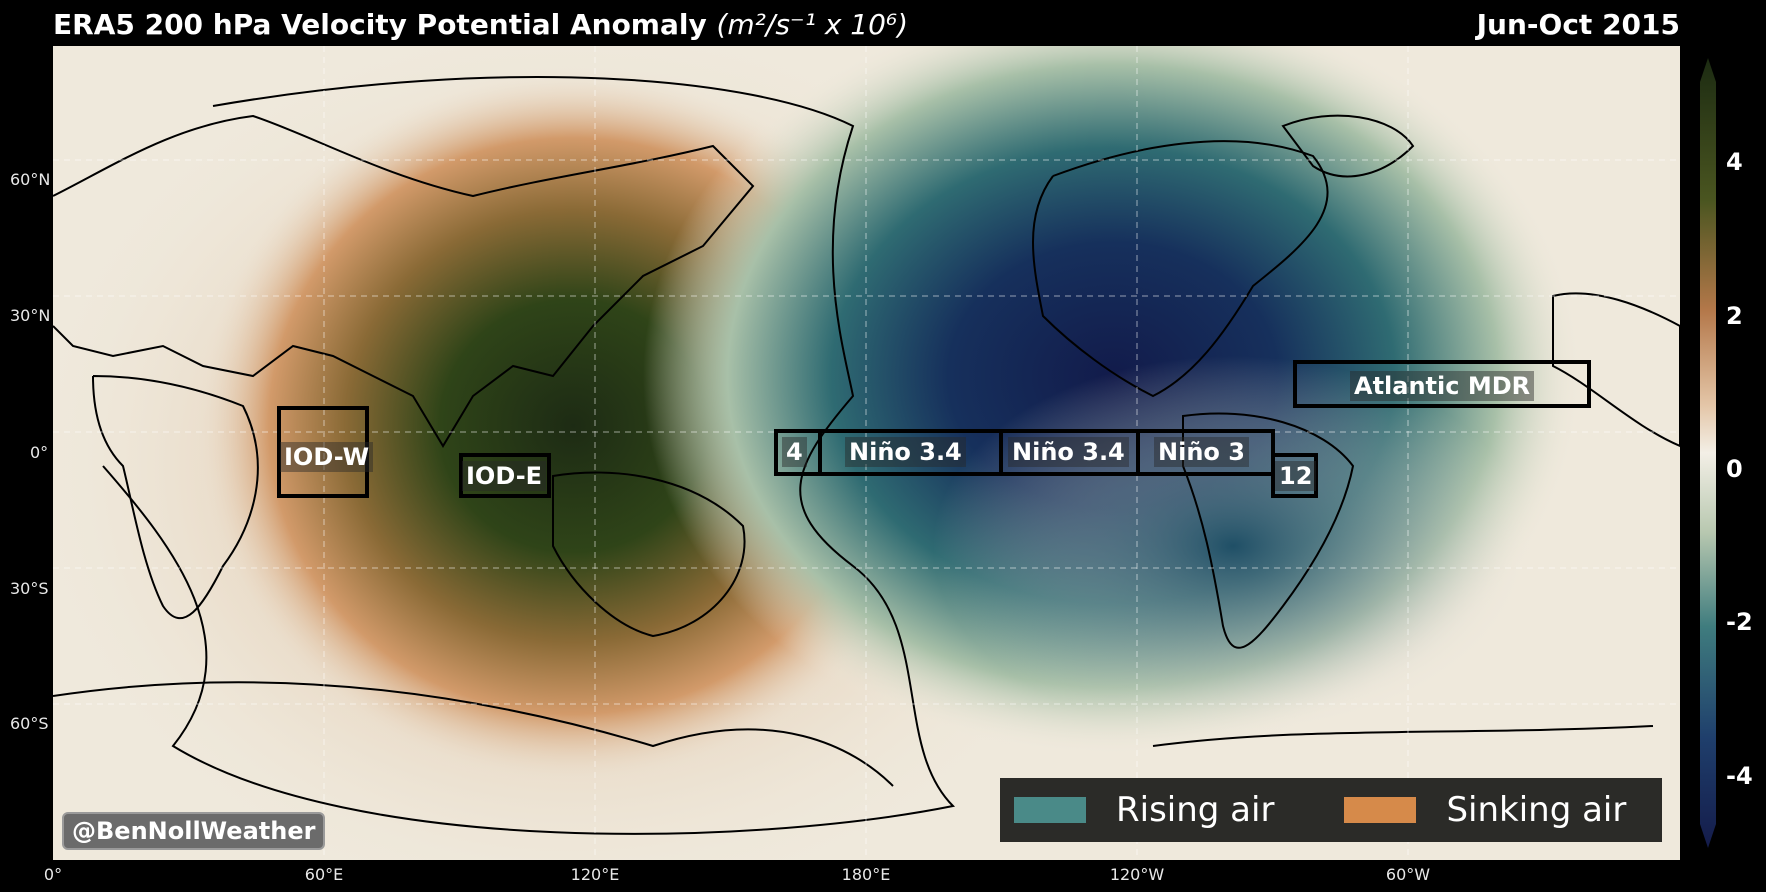 The image size is (1766, 892). I want to click on region-label-nino-4: 4, so click(794, 452).